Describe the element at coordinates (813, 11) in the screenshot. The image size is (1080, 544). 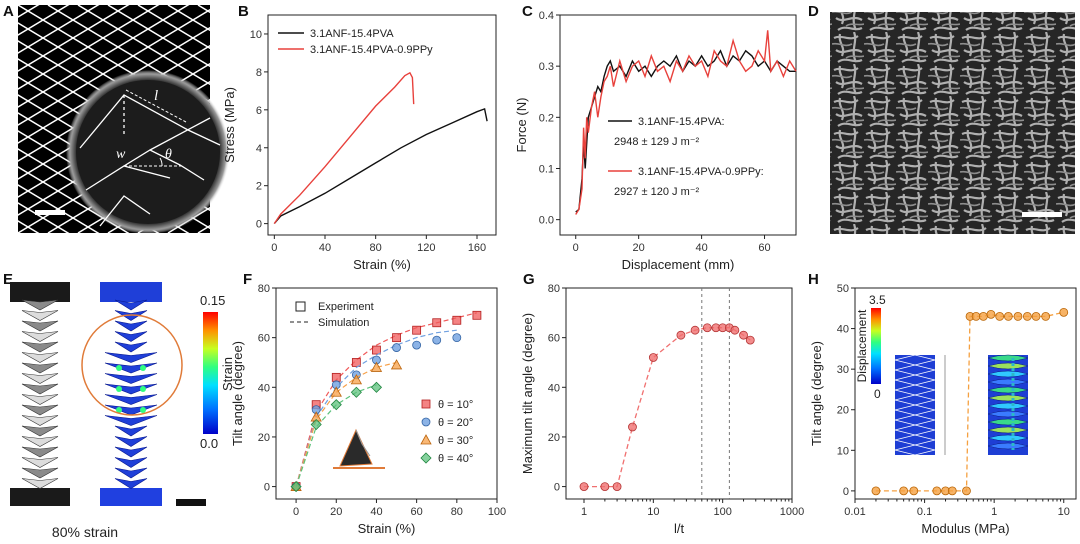
I see `panel-label-d: D` at that location.